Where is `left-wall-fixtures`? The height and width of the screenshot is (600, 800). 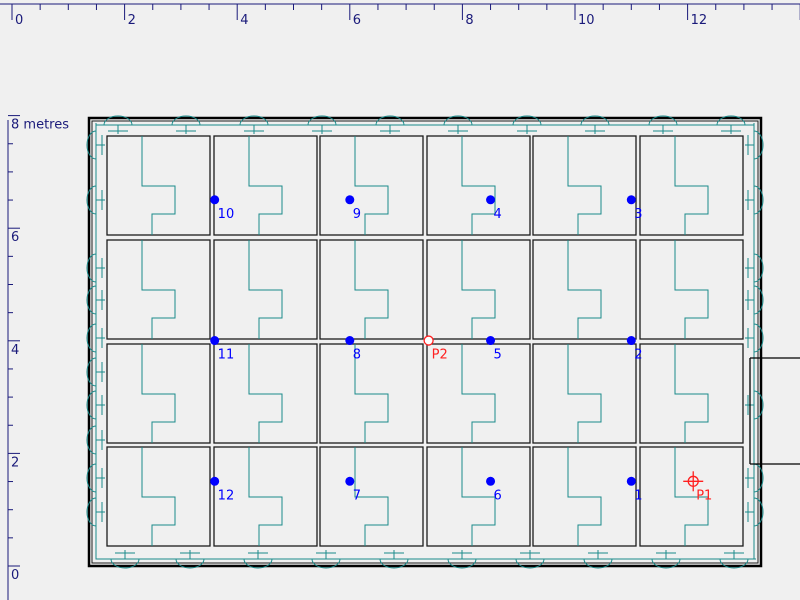
left-wall-fixtures is located at coordinates (95, 328).